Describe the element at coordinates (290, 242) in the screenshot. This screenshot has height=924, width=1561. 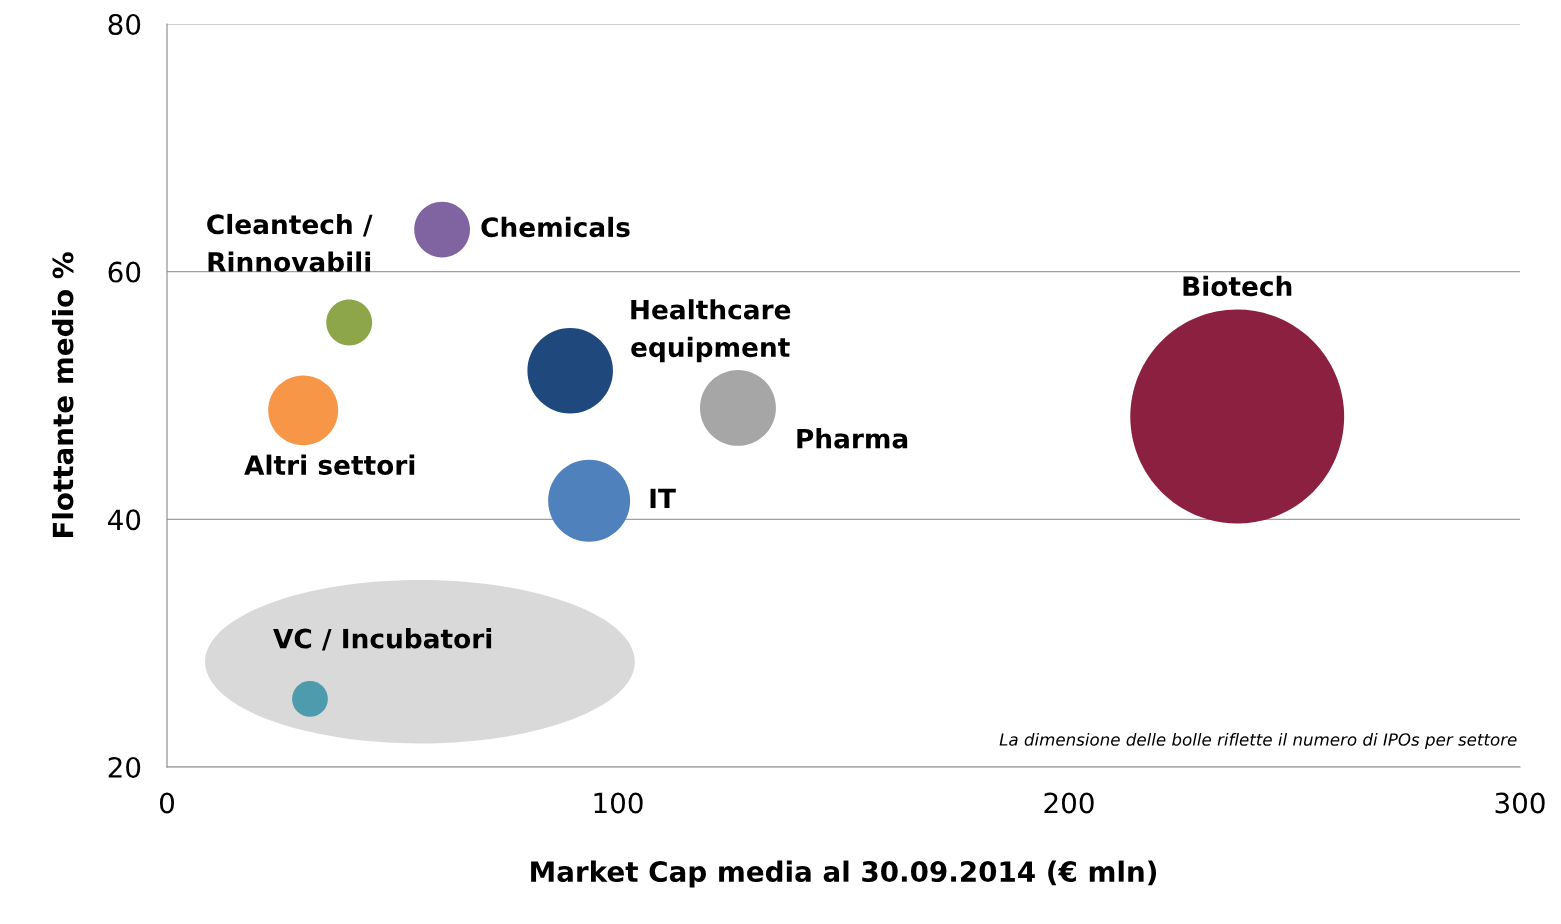
I see `series-label: Cleantech / Rinnovabili` at that location.